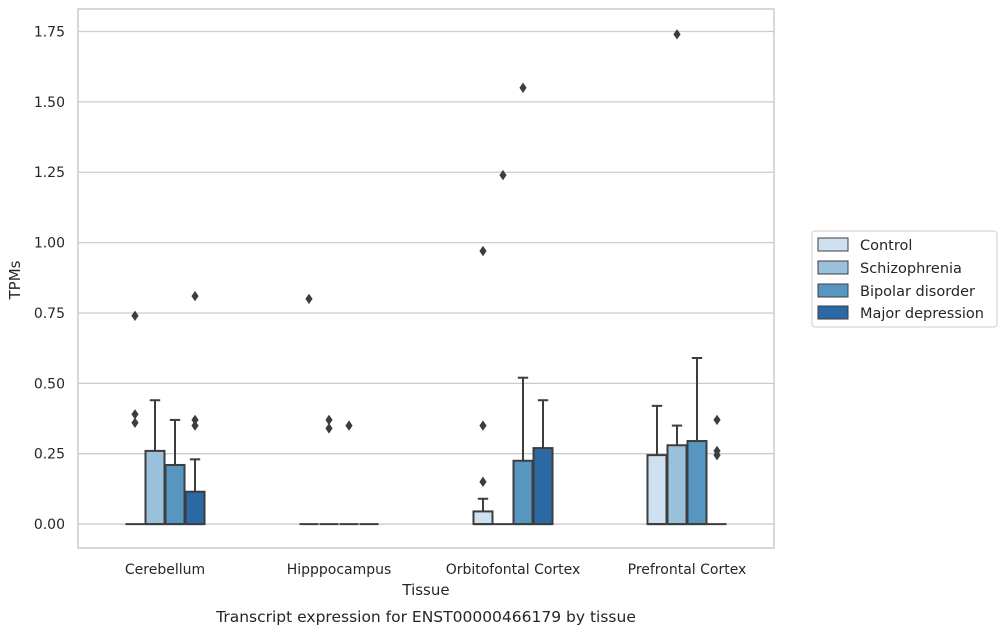 The image size is (1007, 634). I want to click on y-axis-title: TPMs, so click(15, 280).